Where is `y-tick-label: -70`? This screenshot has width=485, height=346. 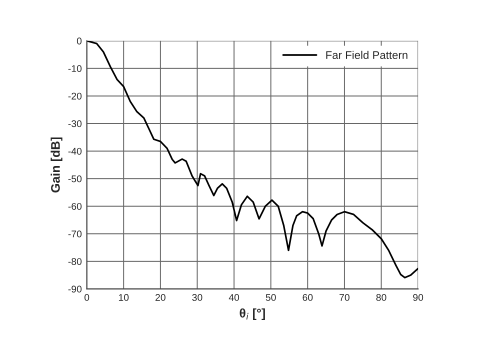 y-tick-label: -70 is located at coordinates (75, 234).